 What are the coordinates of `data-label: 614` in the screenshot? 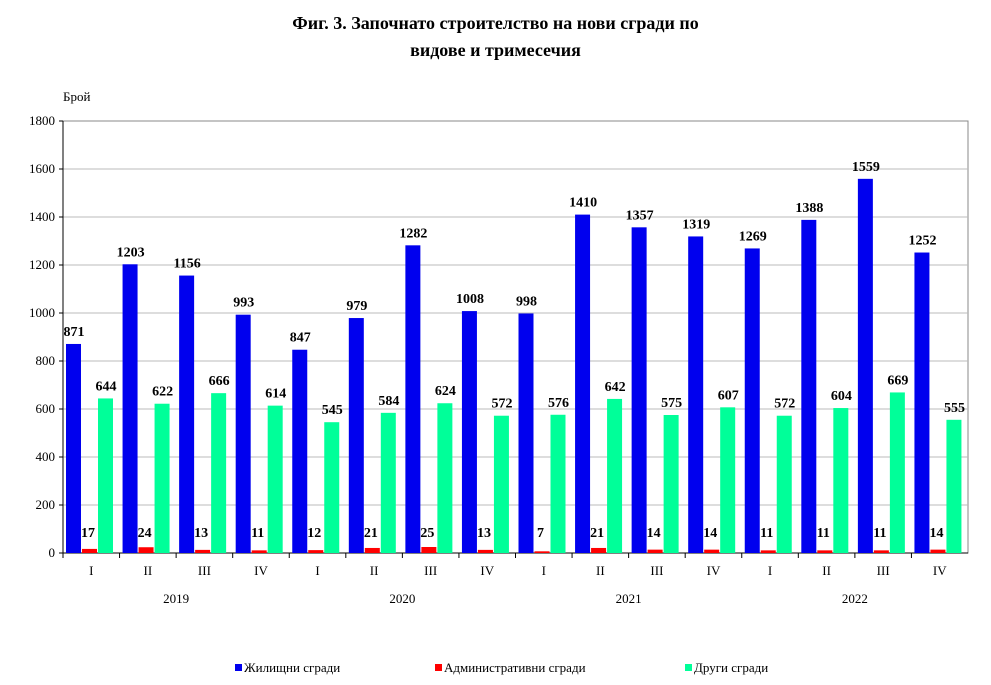 It's located at (275, 394).